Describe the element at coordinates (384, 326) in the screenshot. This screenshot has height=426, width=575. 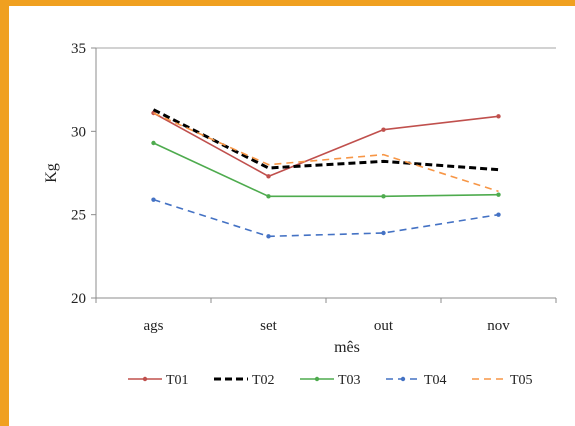
I see `x-tick-label: out` at that location.